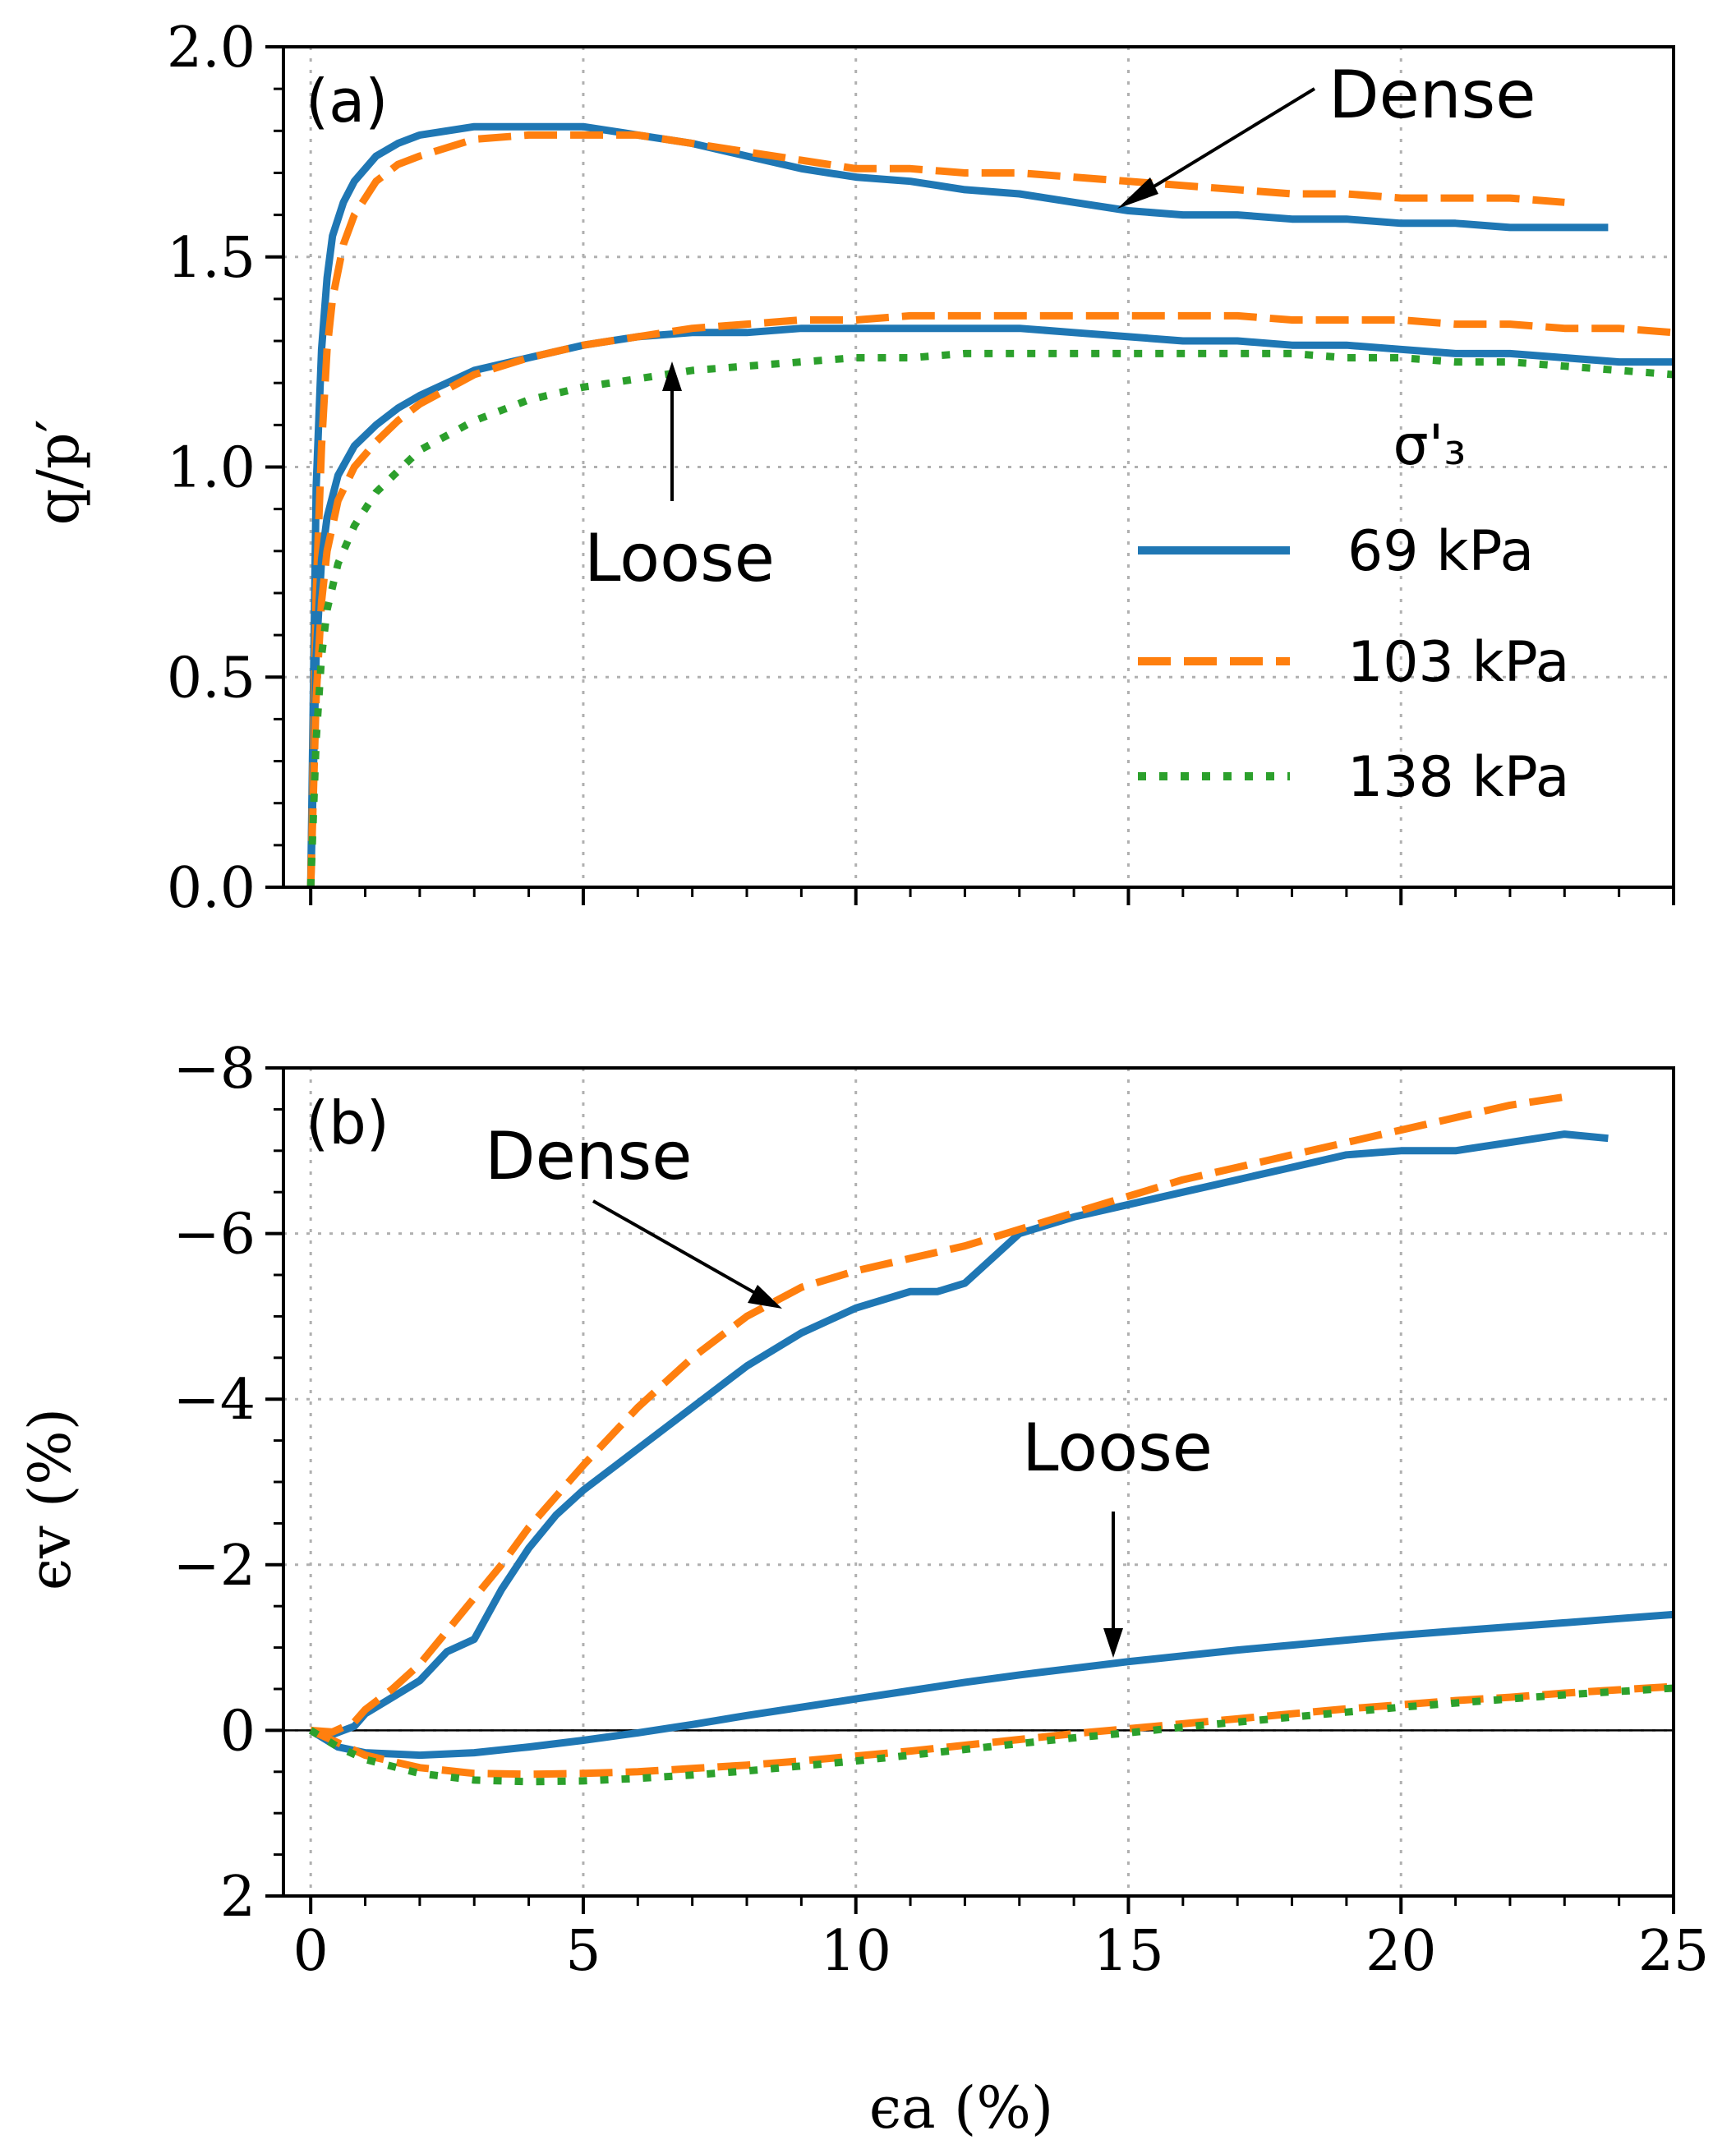 This screenshot has height=2149, width=1736. I want to click on y-tick-label-a-1: 1.0, so click(212, 468).